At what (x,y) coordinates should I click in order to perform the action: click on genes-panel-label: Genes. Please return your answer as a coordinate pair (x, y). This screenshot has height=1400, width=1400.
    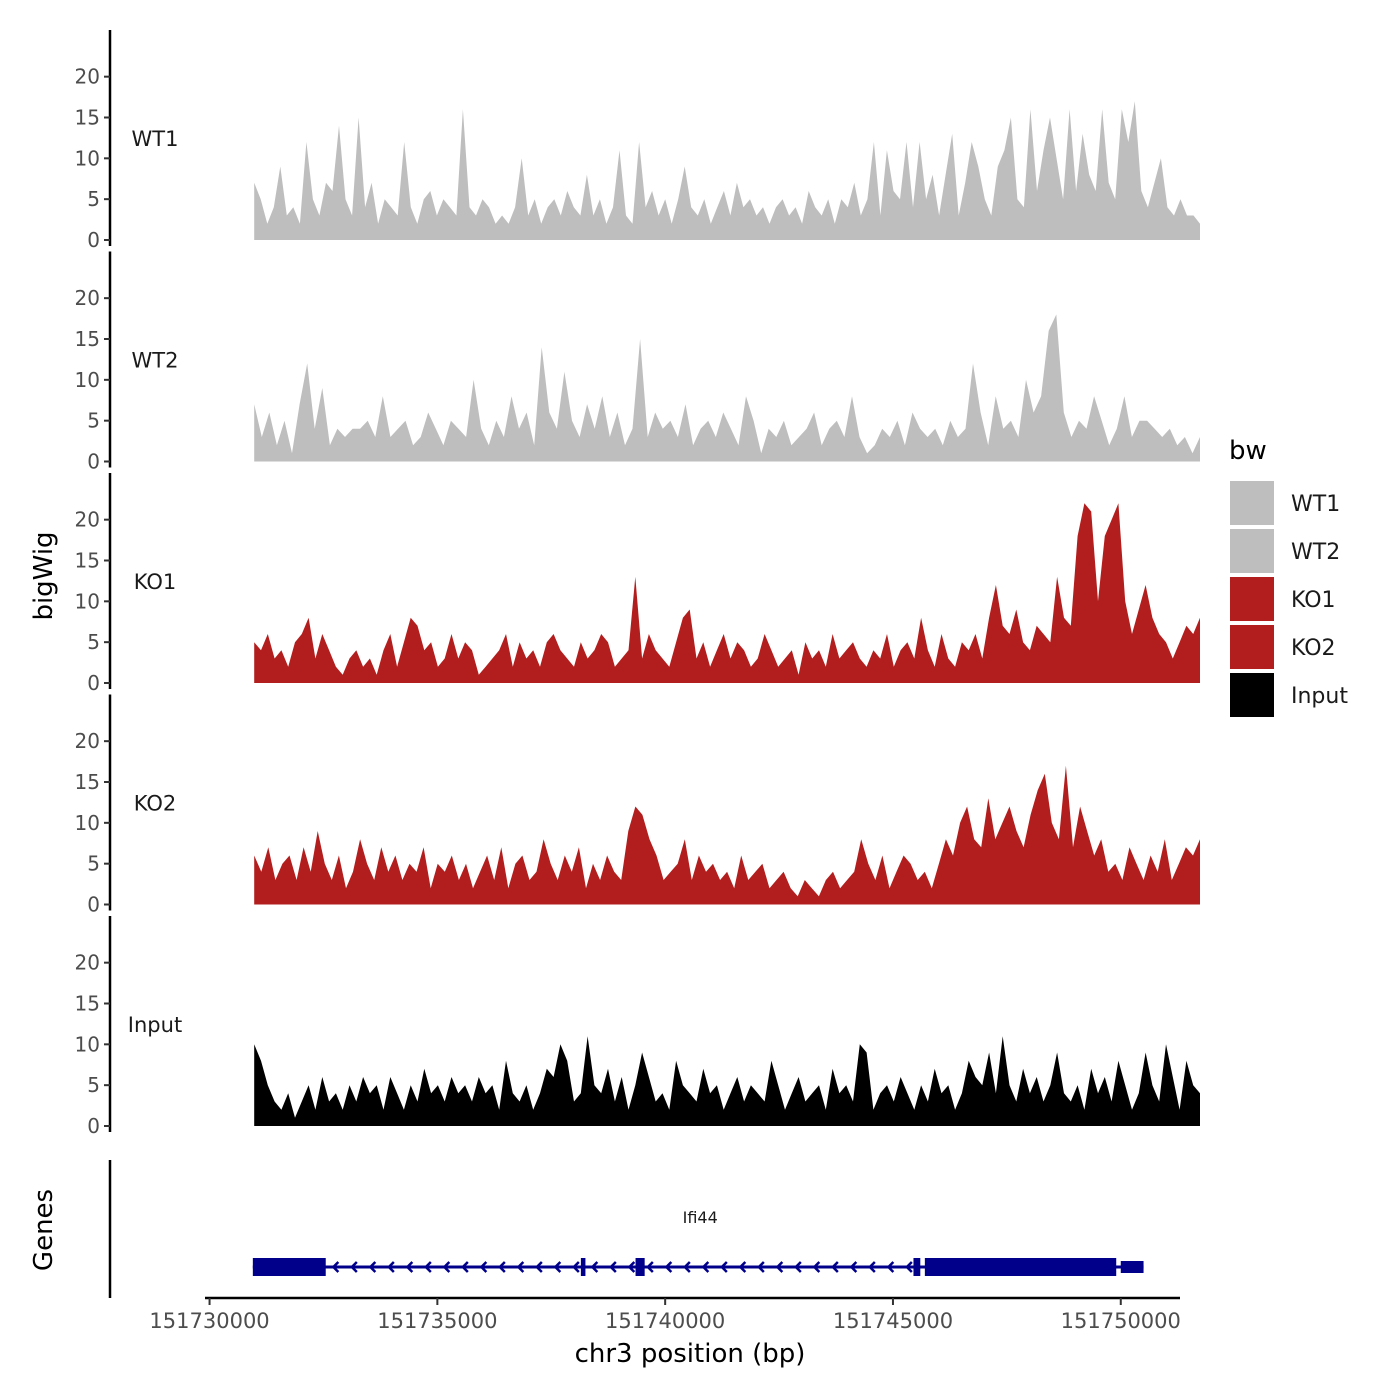
    Looking at the image, I should click on (44, 1230).